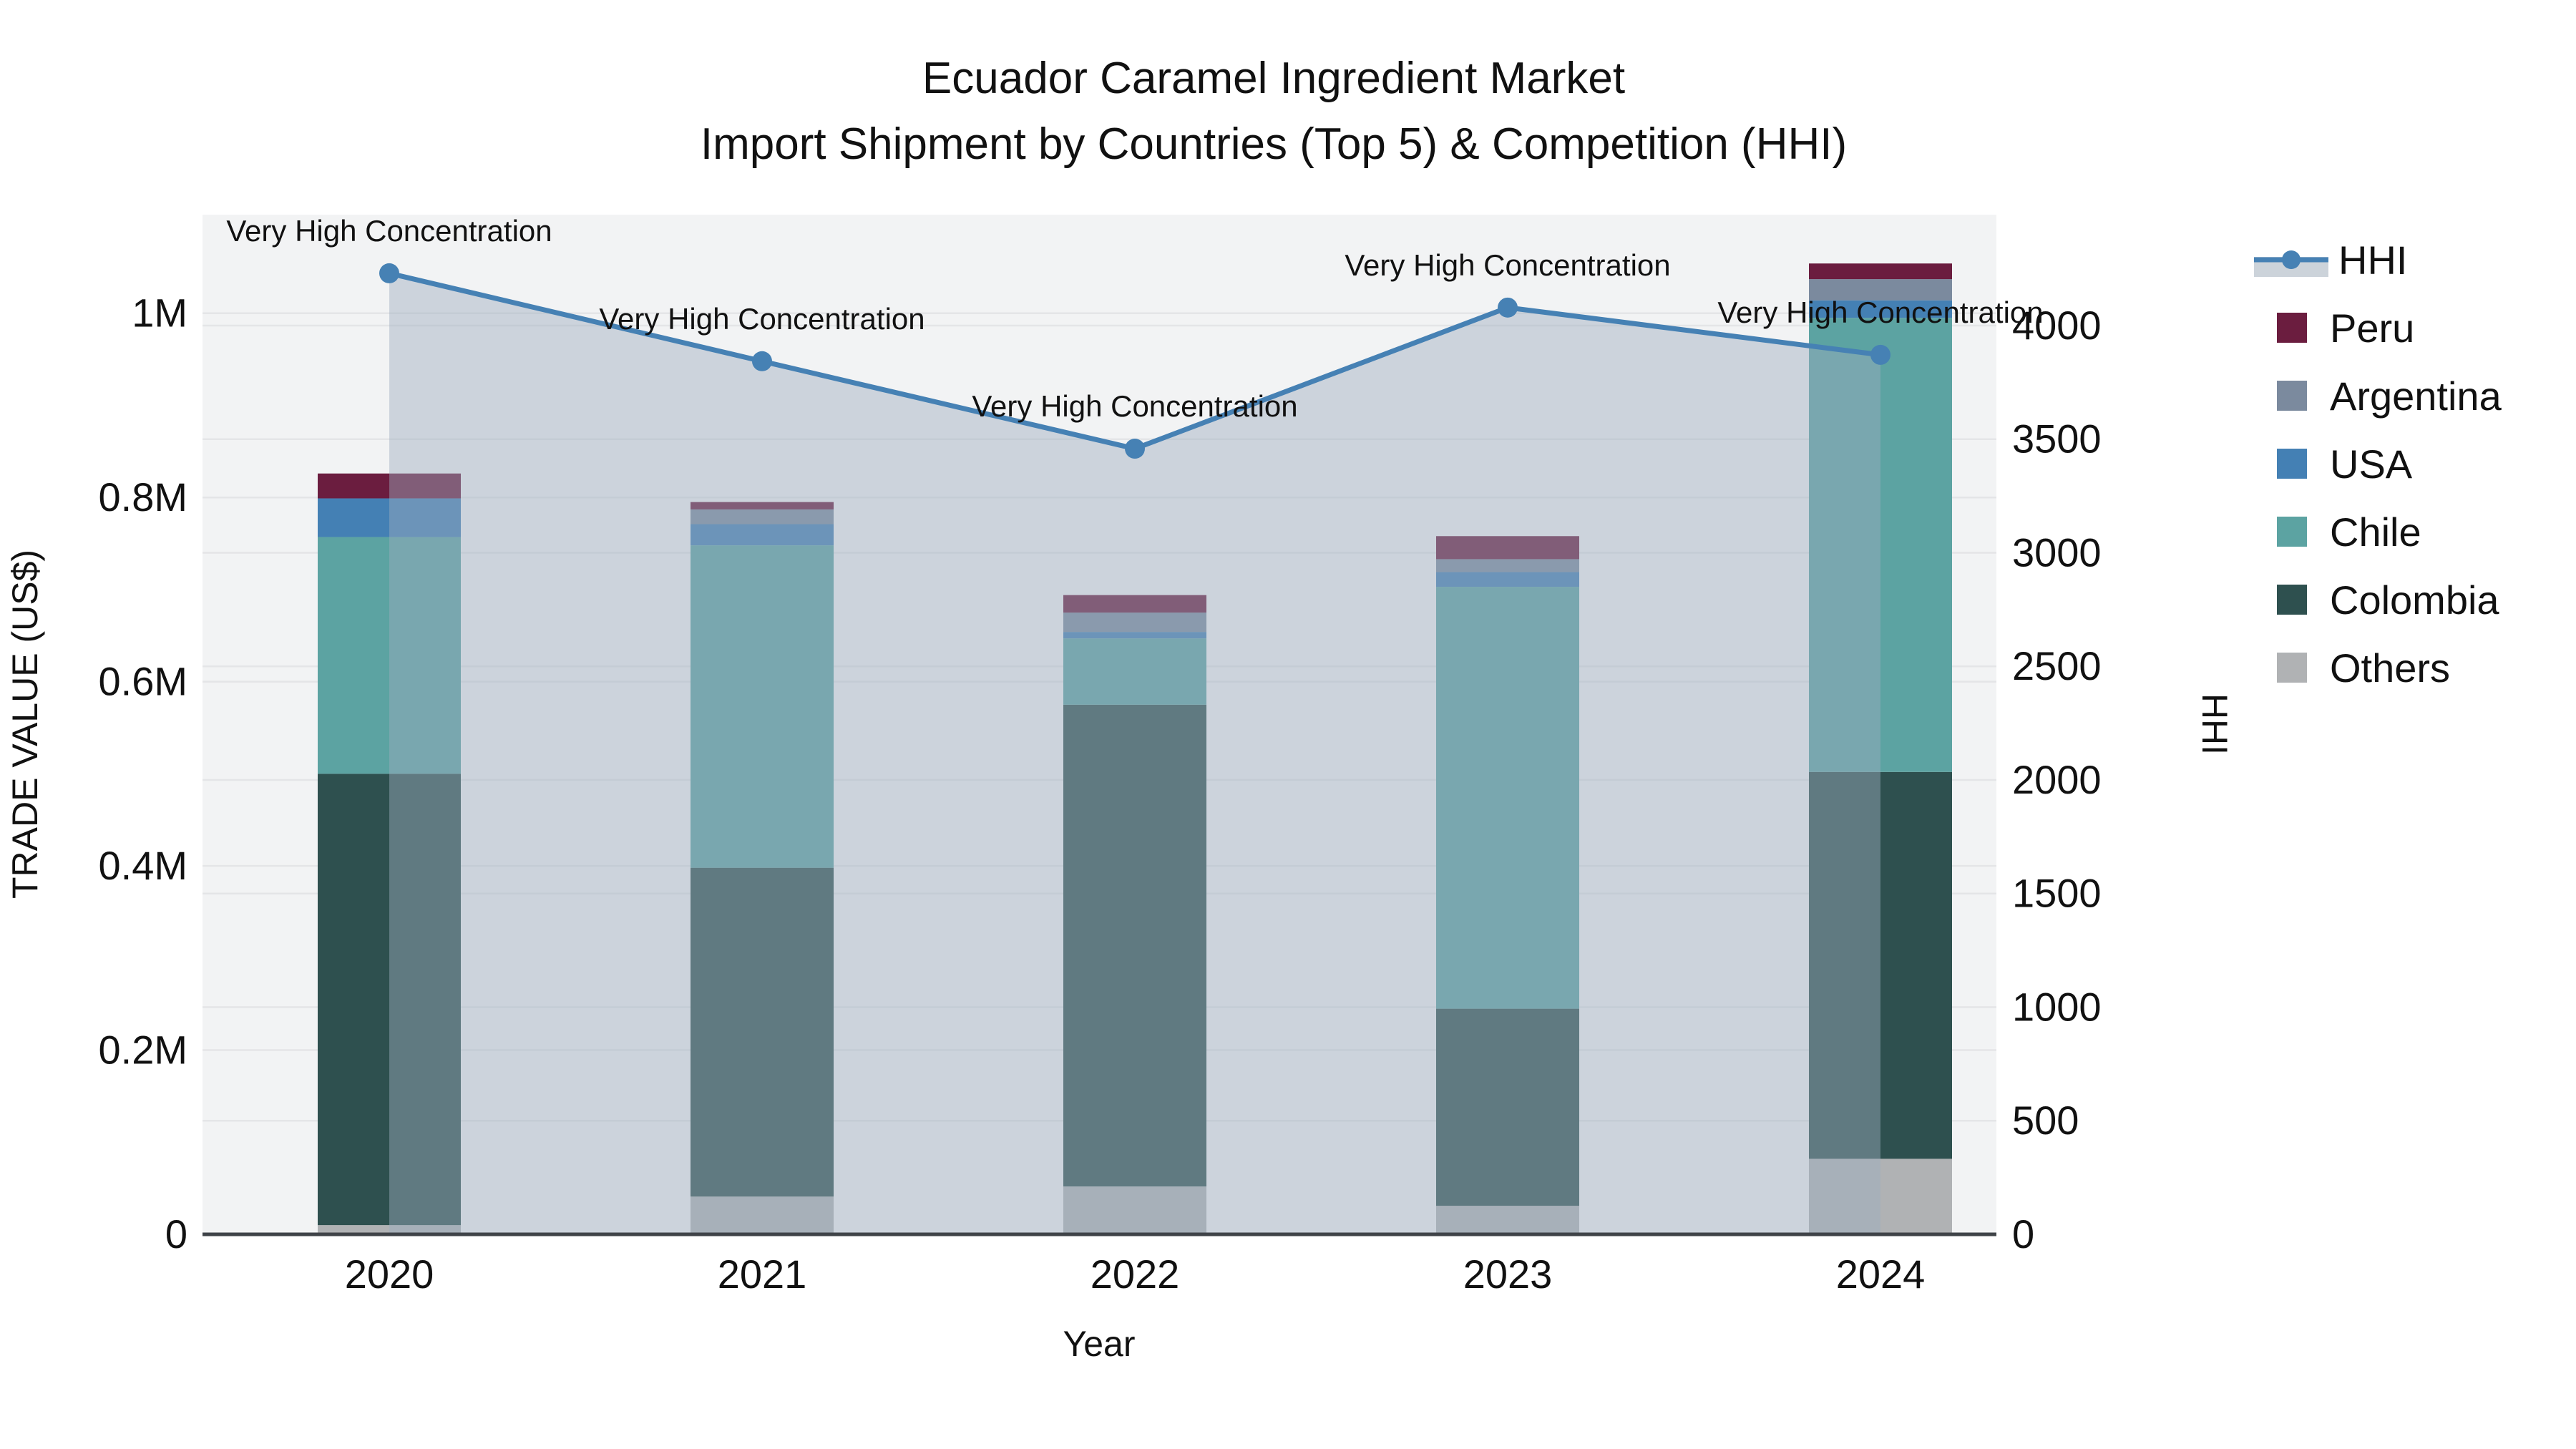  What do you see at coordinates (2057, 439) in the screenshot?
I see `y-right-tick-3500: 3500` at bounding box center [2057, 439].